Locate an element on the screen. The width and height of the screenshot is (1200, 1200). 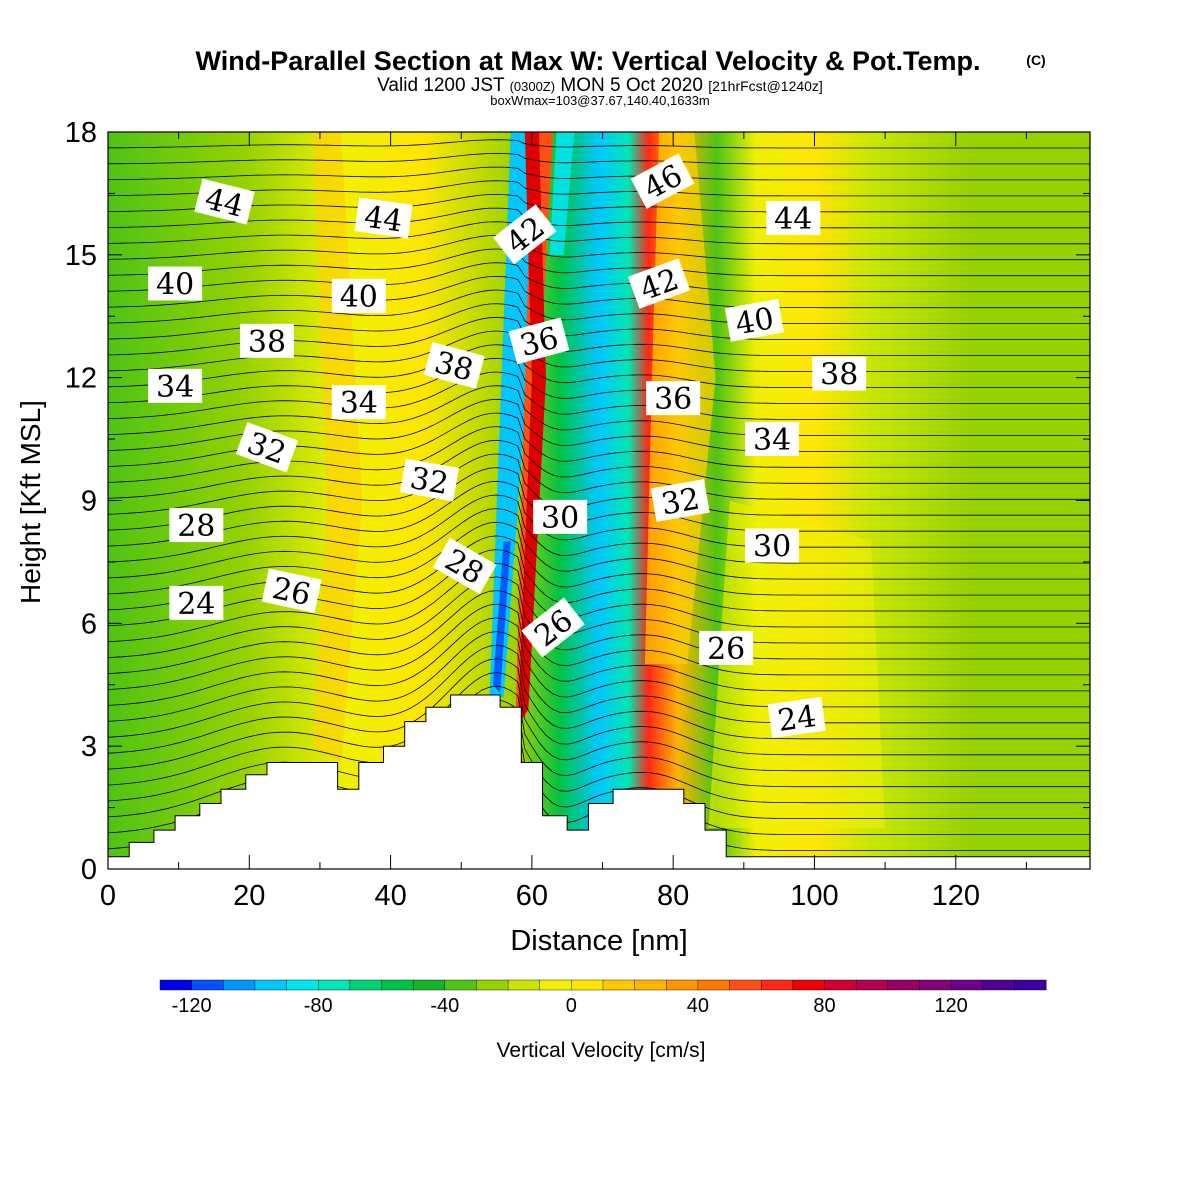
contour-label: 28 is located at coordinates (196, 526).